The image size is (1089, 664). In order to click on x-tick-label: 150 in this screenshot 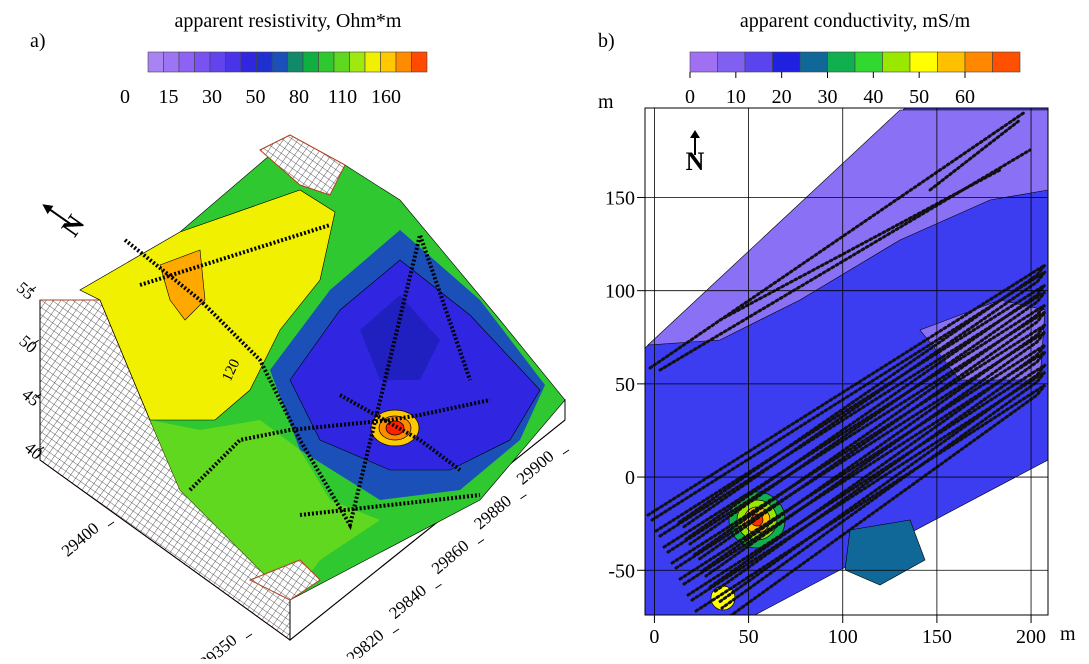, I will do `click(937, 637)`.